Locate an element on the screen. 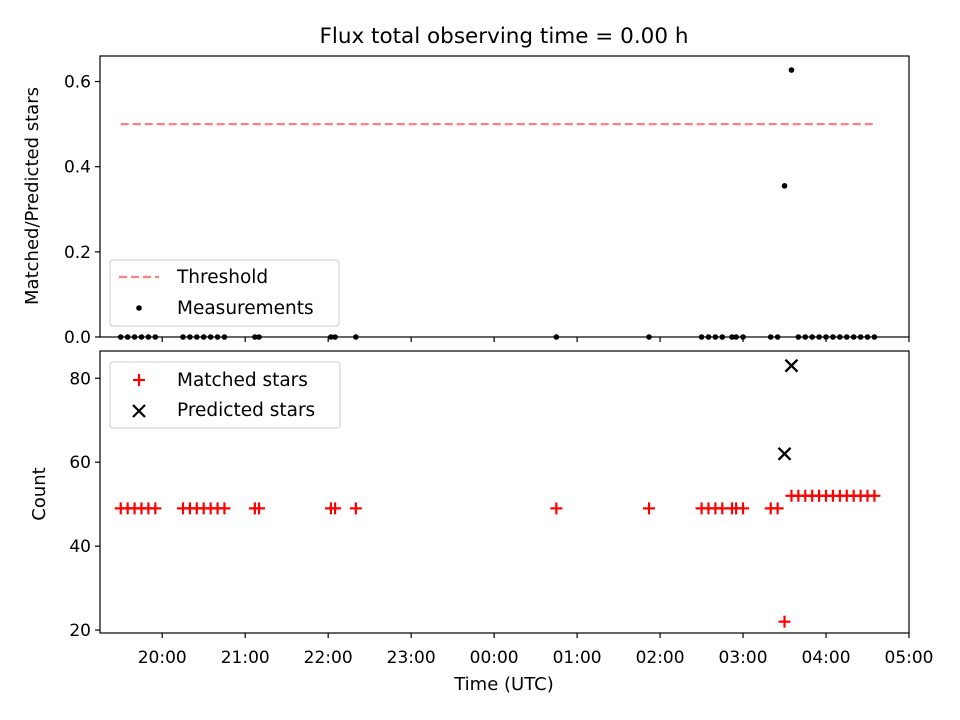  bottom-x-tick-label: 02:00 is located at coordinates (660, 658).